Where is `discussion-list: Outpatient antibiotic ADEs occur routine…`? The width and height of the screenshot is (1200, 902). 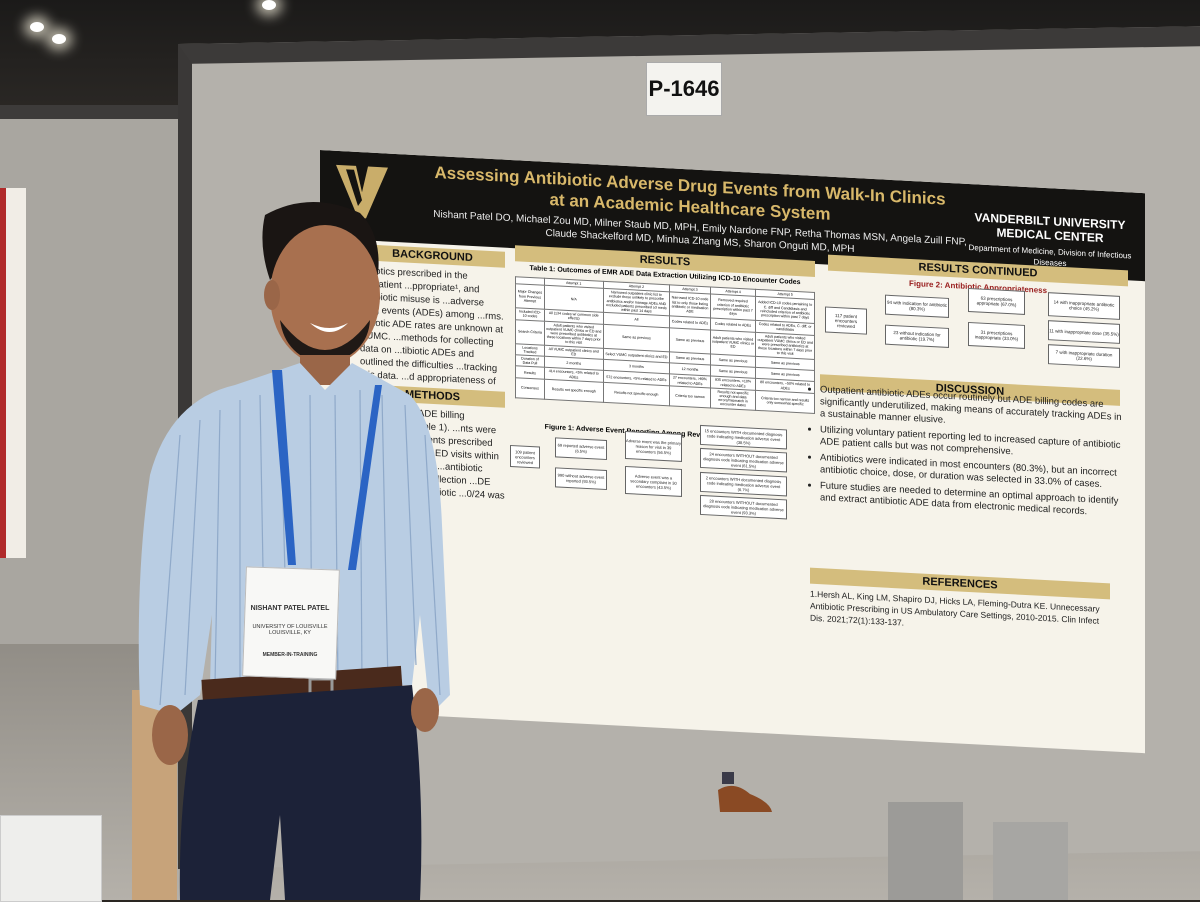 discussion-list: Outpatient antibiotic ADEs occur routine… is located at coordinates (968, 454).